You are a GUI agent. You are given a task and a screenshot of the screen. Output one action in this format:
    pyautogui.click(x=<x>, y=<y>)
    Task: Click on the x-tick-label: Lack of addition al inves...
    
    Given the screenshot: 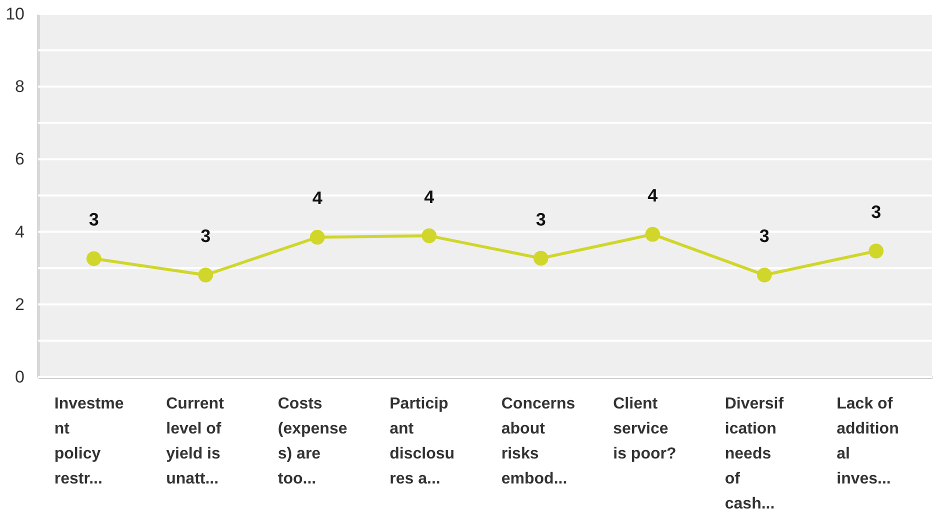 What is the action you would take?
    pyautogui.click(x=867, y=442)
    